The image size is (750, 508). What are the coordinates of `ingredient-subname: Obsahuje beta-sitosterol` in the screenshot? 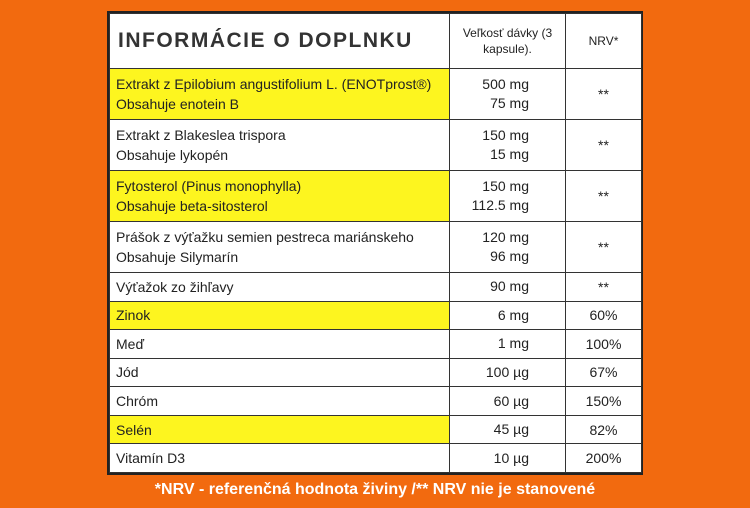 It's located at (192, 206).